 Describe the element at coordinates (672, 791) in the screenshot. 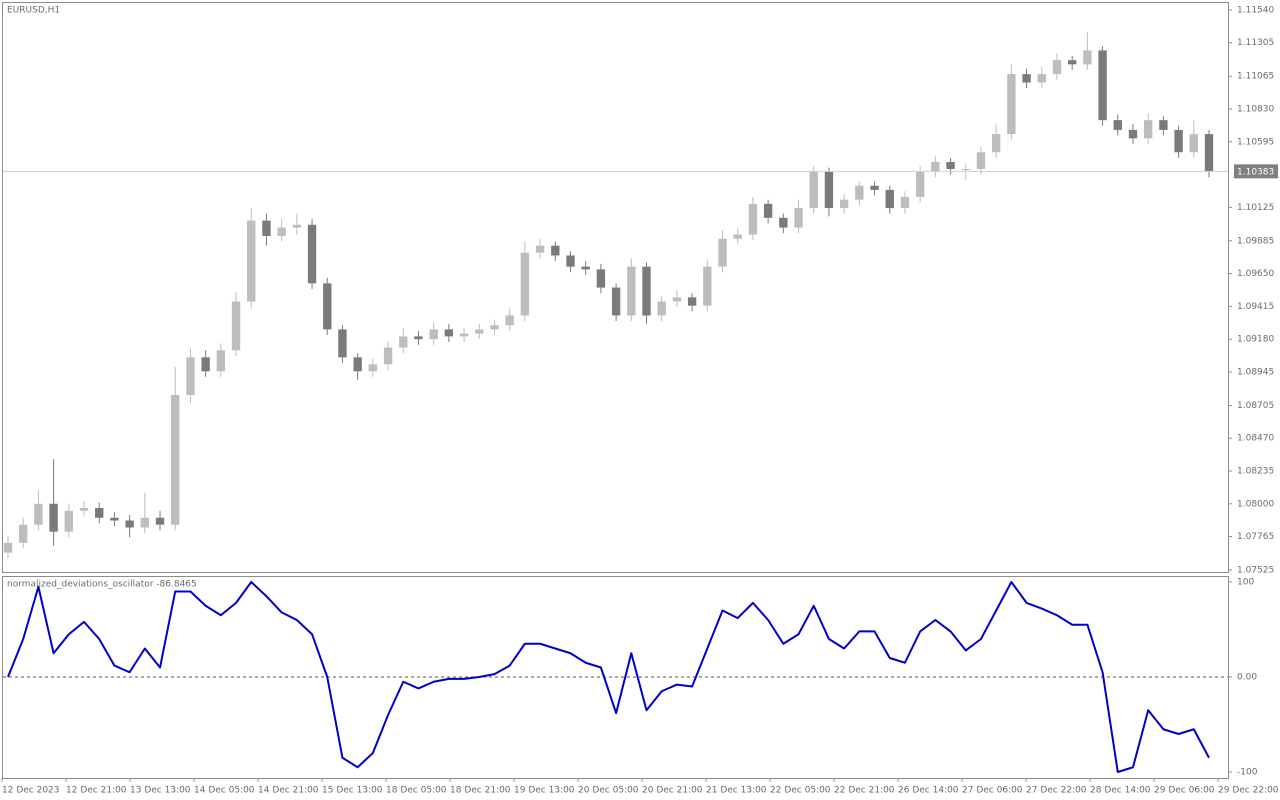

I see `x-tick-label: 20 Dec 21:00` at that location.